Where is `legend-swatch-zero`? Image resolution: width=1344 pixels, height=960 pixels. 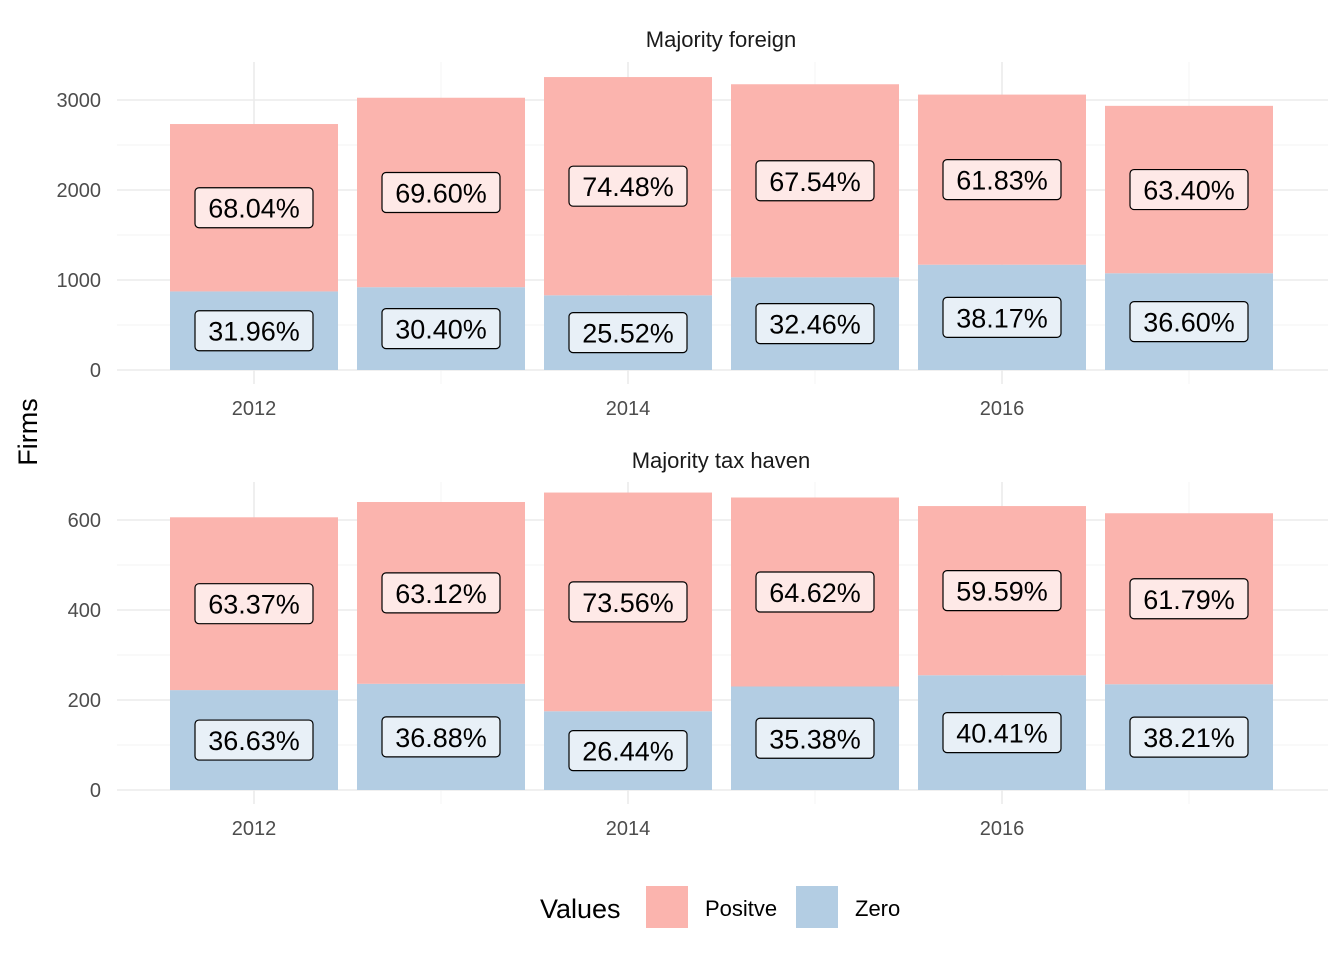
legend-swatch-zero is located at coordinates (817, 907).